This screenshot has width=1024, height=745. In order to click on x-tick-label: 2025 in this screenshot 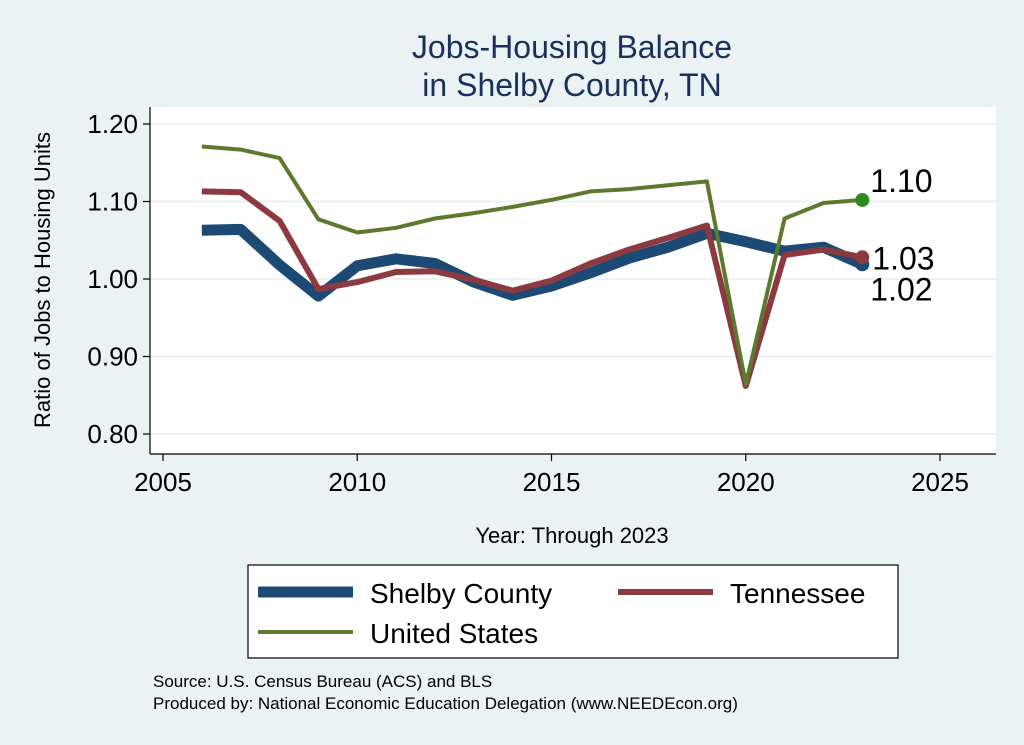, I will do `click(940, 482)`.